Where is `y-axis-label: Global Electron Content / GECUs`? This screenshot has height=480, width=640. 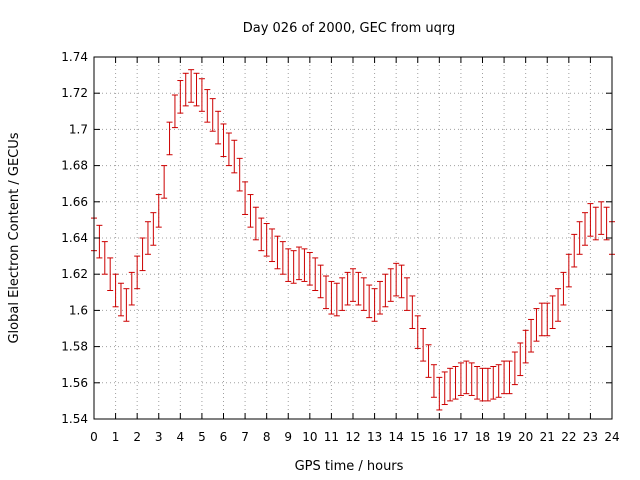
y-axis-label: Global Electron Content / GECUs is located at coordinates (14, 237).